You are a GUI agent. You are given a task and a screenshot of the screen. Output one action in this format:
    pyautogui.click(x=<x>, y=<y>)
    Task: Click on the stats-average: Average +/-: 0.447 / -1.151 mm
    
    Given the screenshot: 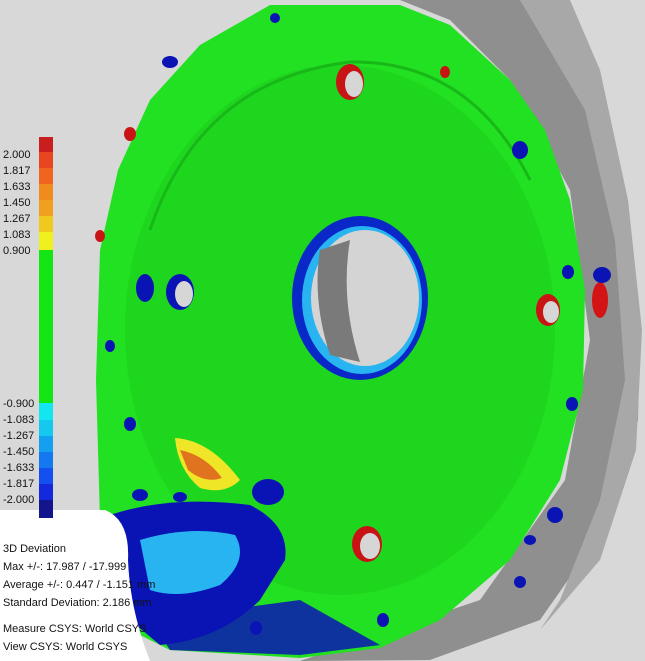 What is the action you would take?
    pyautogui.click(x=79, y=585)
    